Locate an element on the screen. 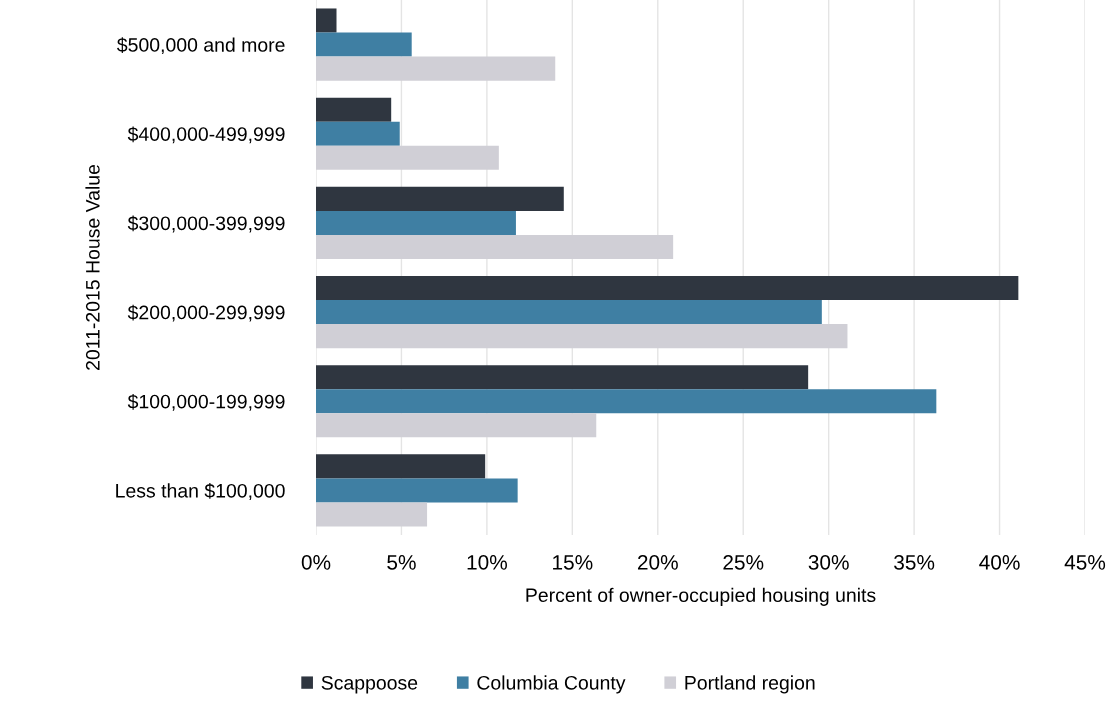  legend-label: Columbia County is located at coordinates (551, 684).